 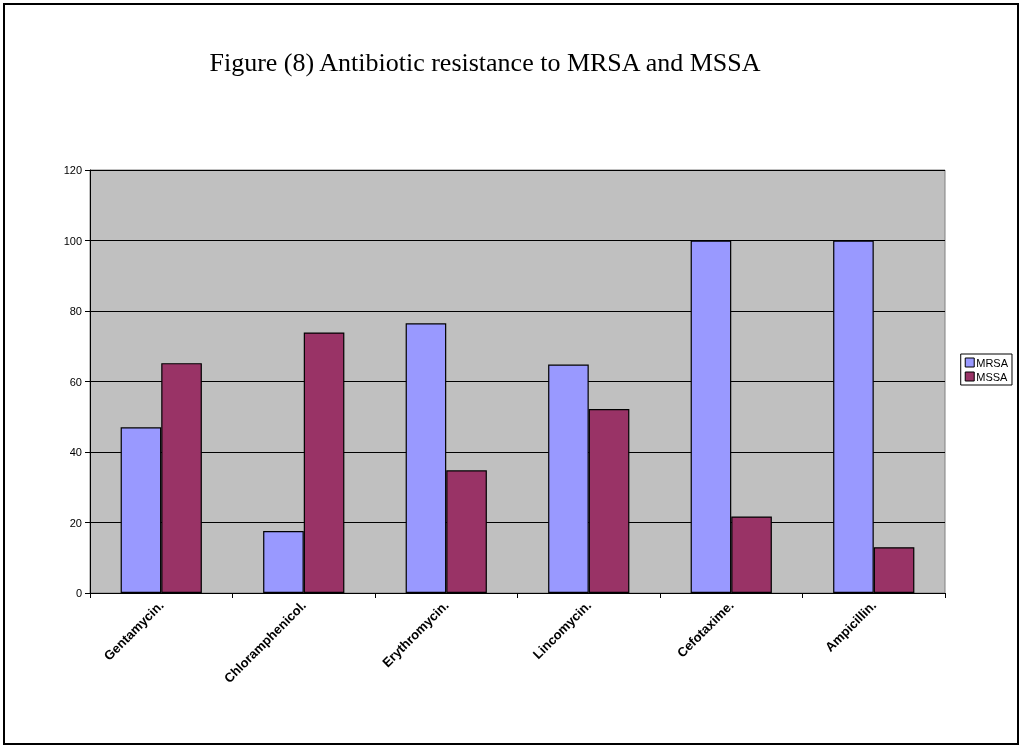 What do you see at coordinates (75, 311) in the screenshot?
I see `y-tick-label: 80` at bounding box center [75, 311].